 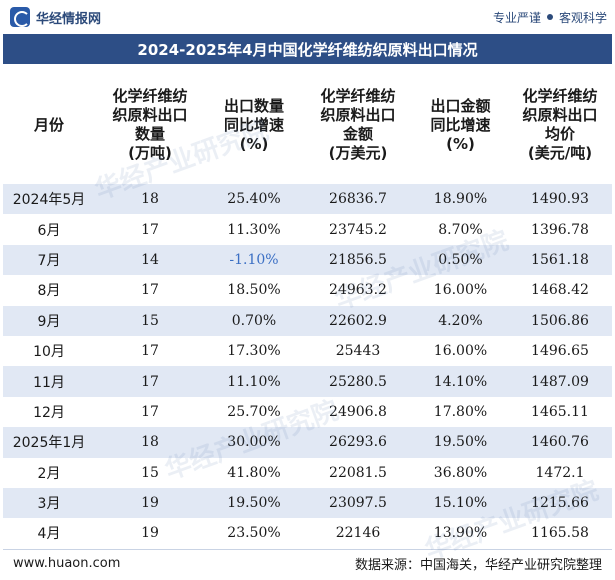 What do you see at coordinates (49, 472) in the screenshot?
I see `cell-month: 2月` at bounding box center [49, 472].